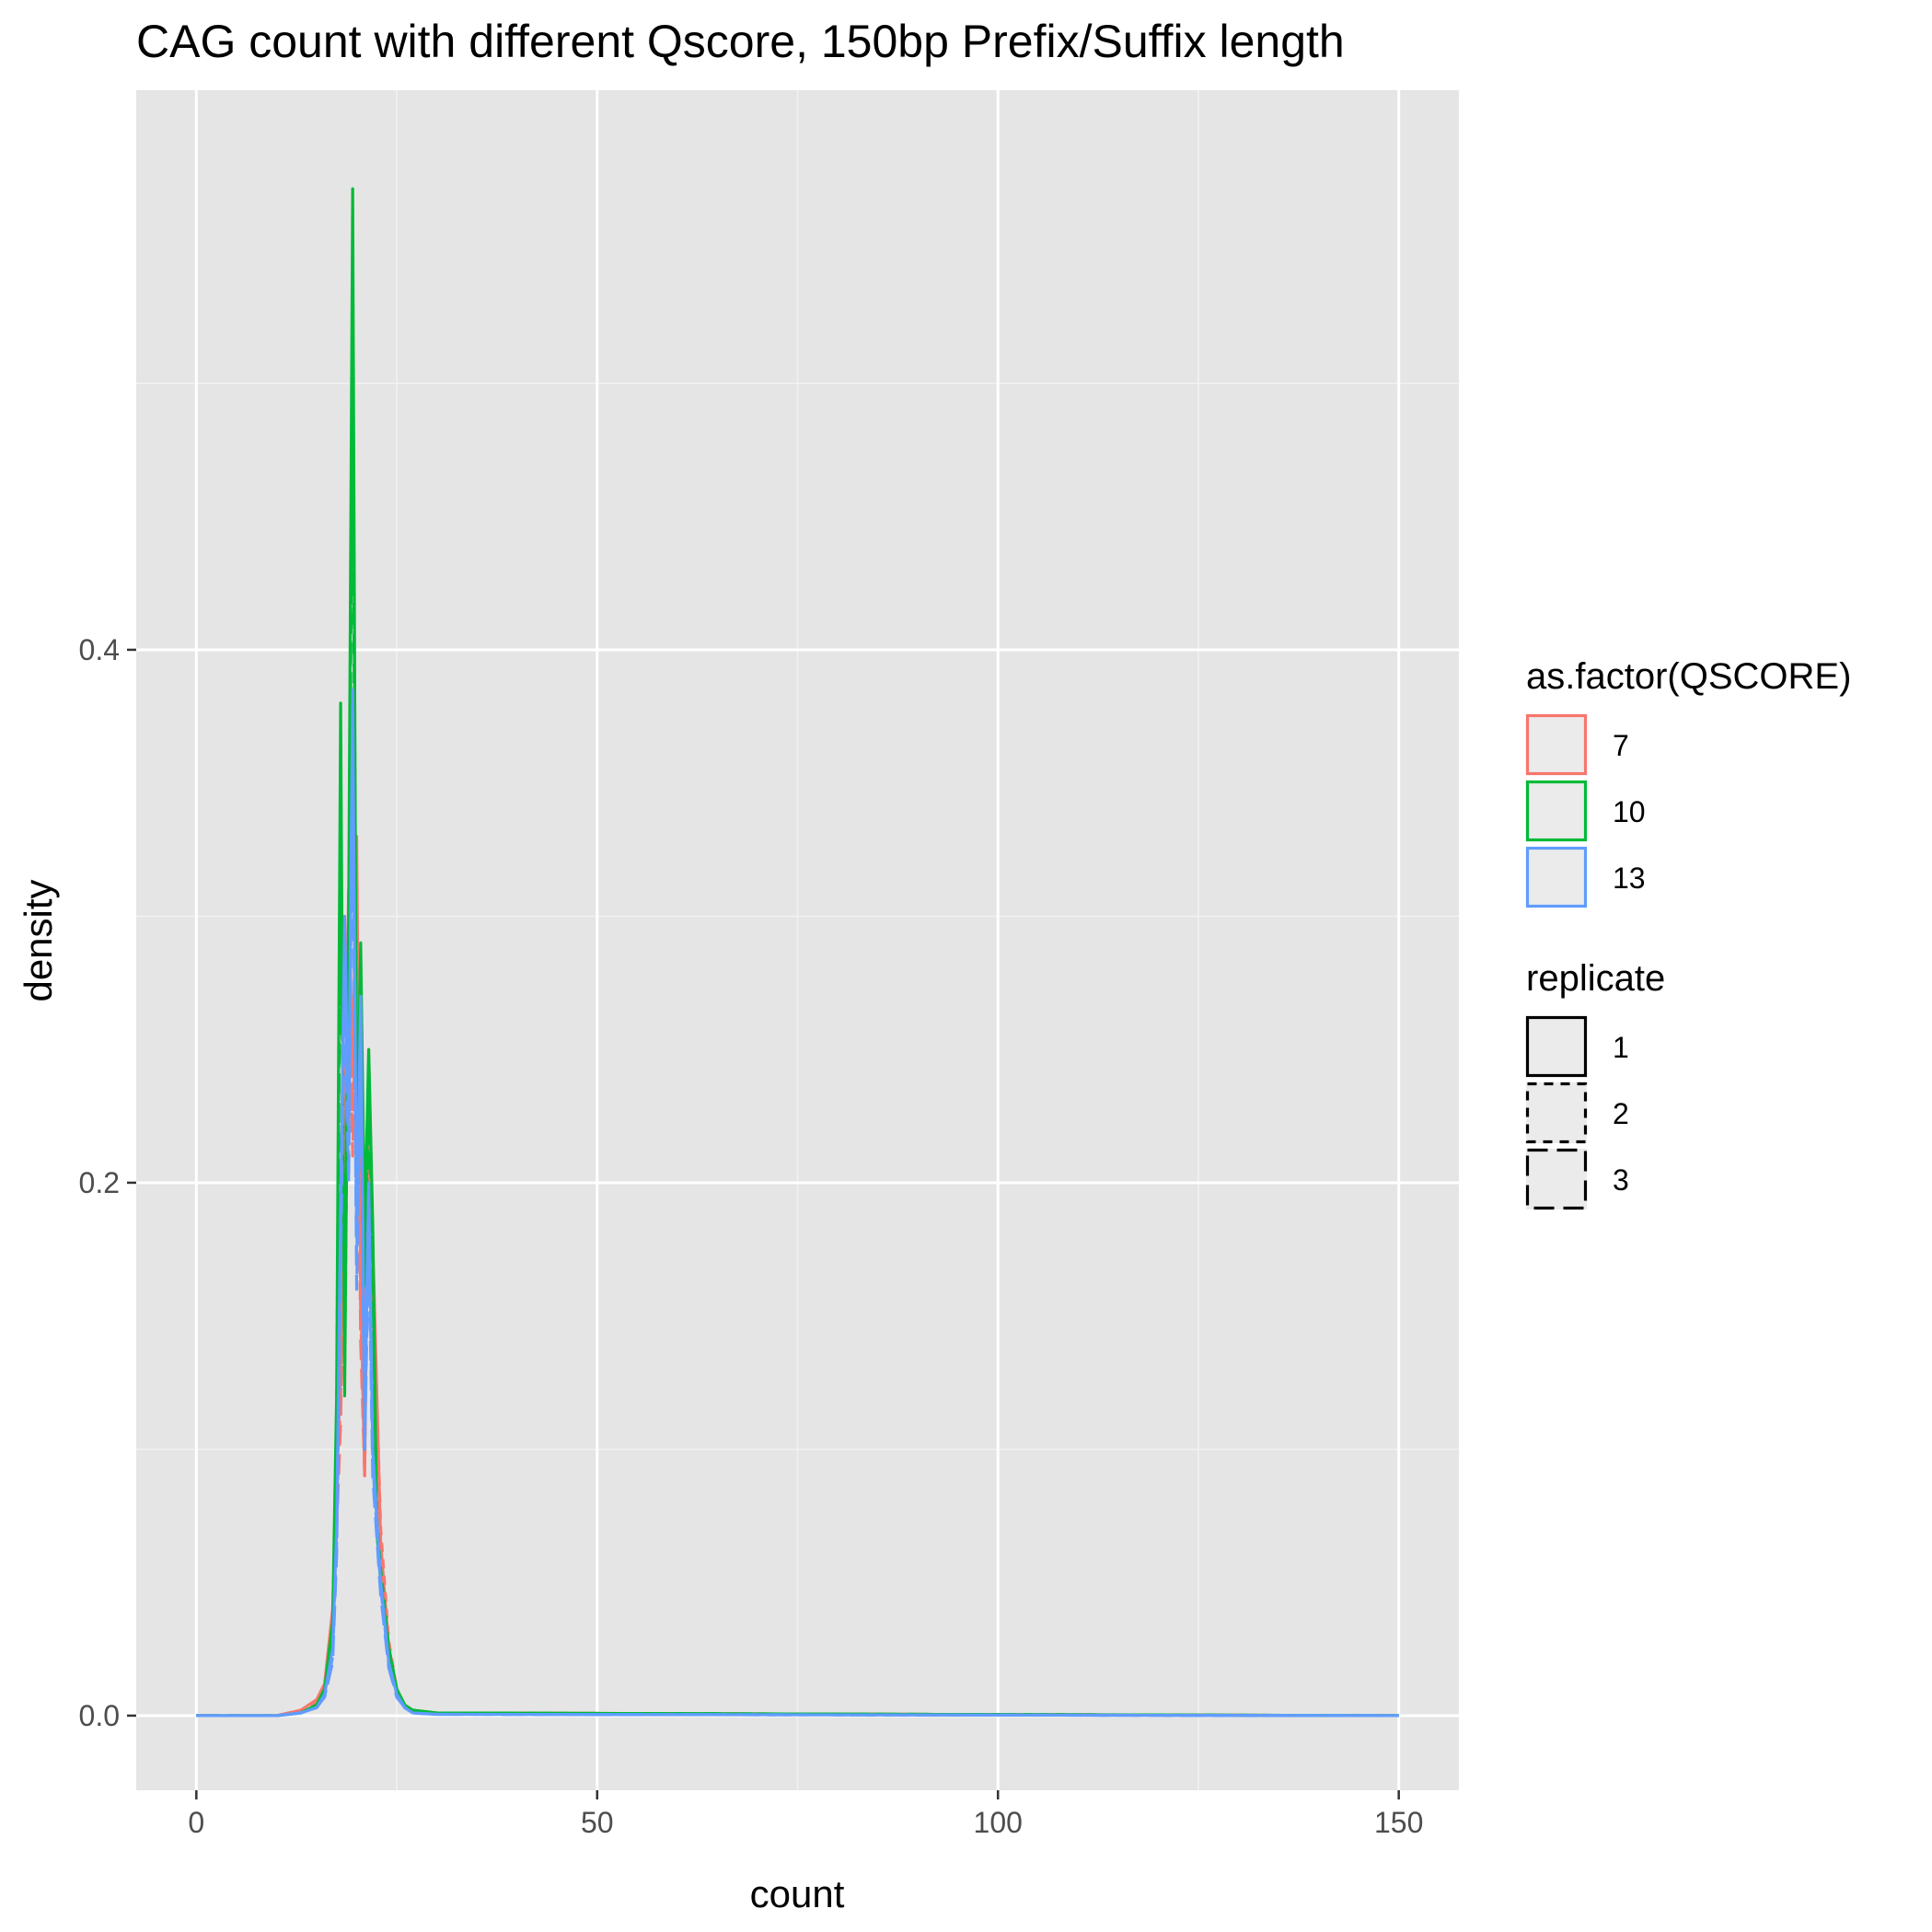  Describe the element at coordinates (1689, 677) in the screenshot. I see `legend-title: as.factor(QSCORE)` at that location.